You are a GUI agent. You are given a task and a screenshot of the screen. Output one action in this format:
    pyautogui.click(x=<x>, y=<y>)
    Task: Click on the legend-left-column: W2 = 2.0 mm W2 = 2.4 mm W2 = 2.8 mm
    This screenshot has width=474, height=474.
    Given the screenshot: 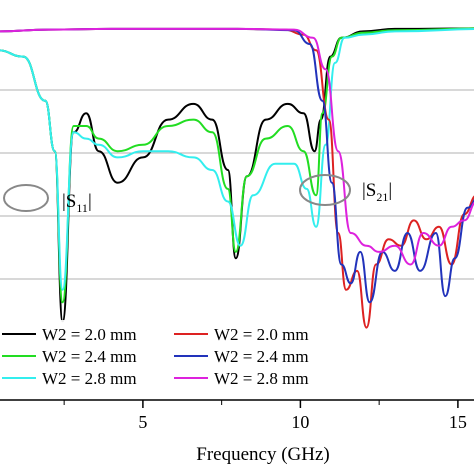 What is the action you would take?
    pyautogui.click(x=69, y=356)
    